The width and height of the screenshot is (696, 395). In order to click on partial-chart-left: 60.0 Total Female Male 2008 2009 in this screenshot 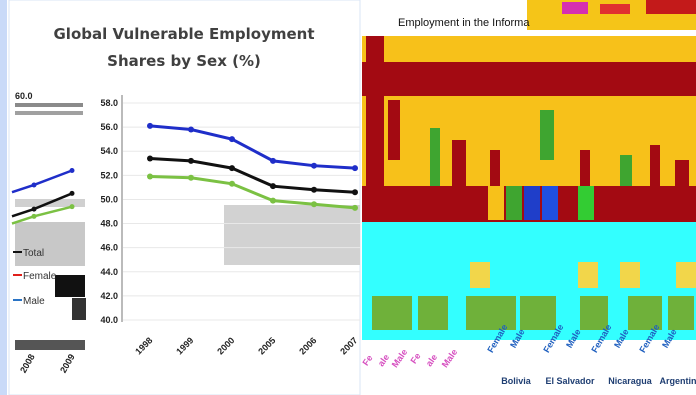, I will do `click(48, 233)`.